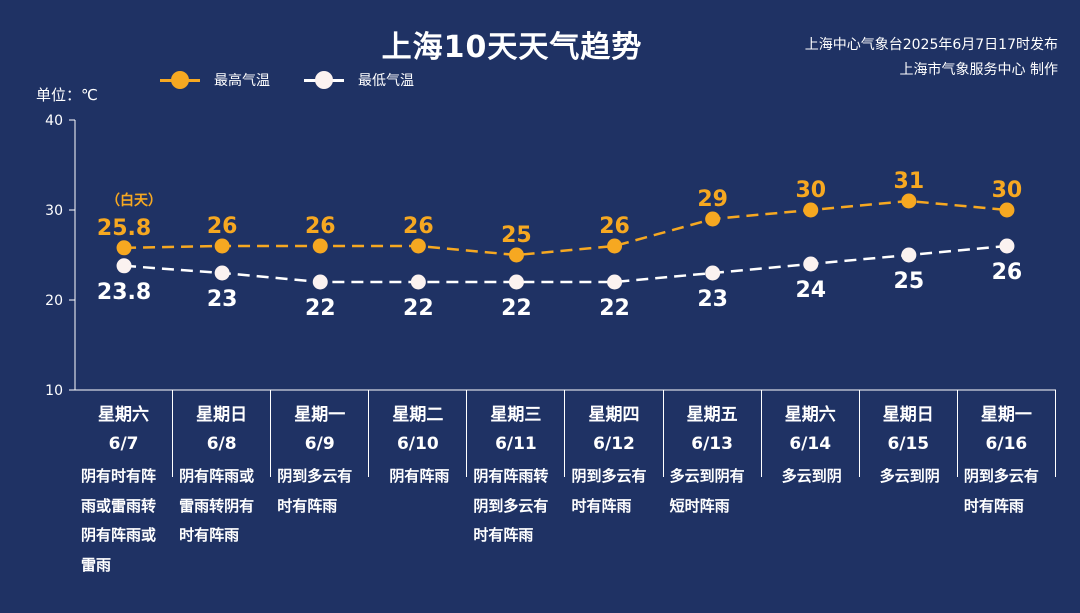 Image resolution: width=1080 pixels, height=613 pixels. What do you see at coordinates (909, 281) in the screenshot?
I see `low-temp-label: 25` at bounding box center [909, 281].